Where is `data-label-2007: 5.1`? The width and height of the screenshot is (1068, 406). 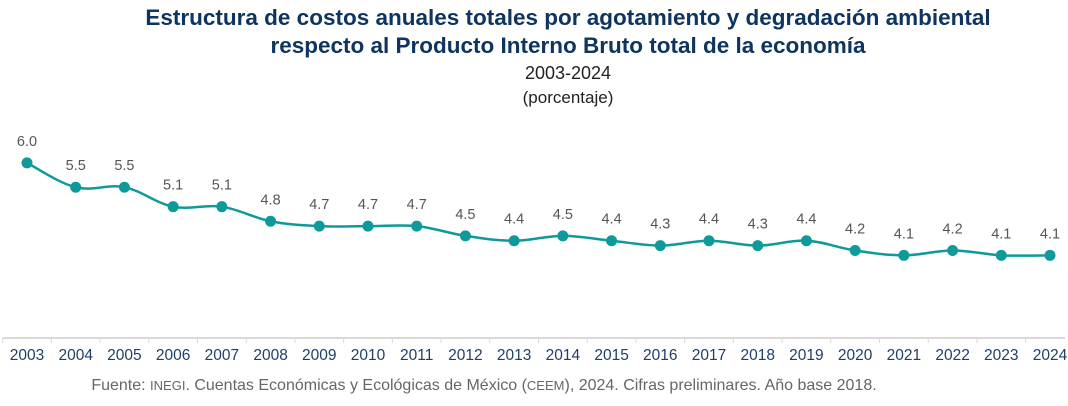
data-label-2007: 5.1 is located at coordinates (222, 186).